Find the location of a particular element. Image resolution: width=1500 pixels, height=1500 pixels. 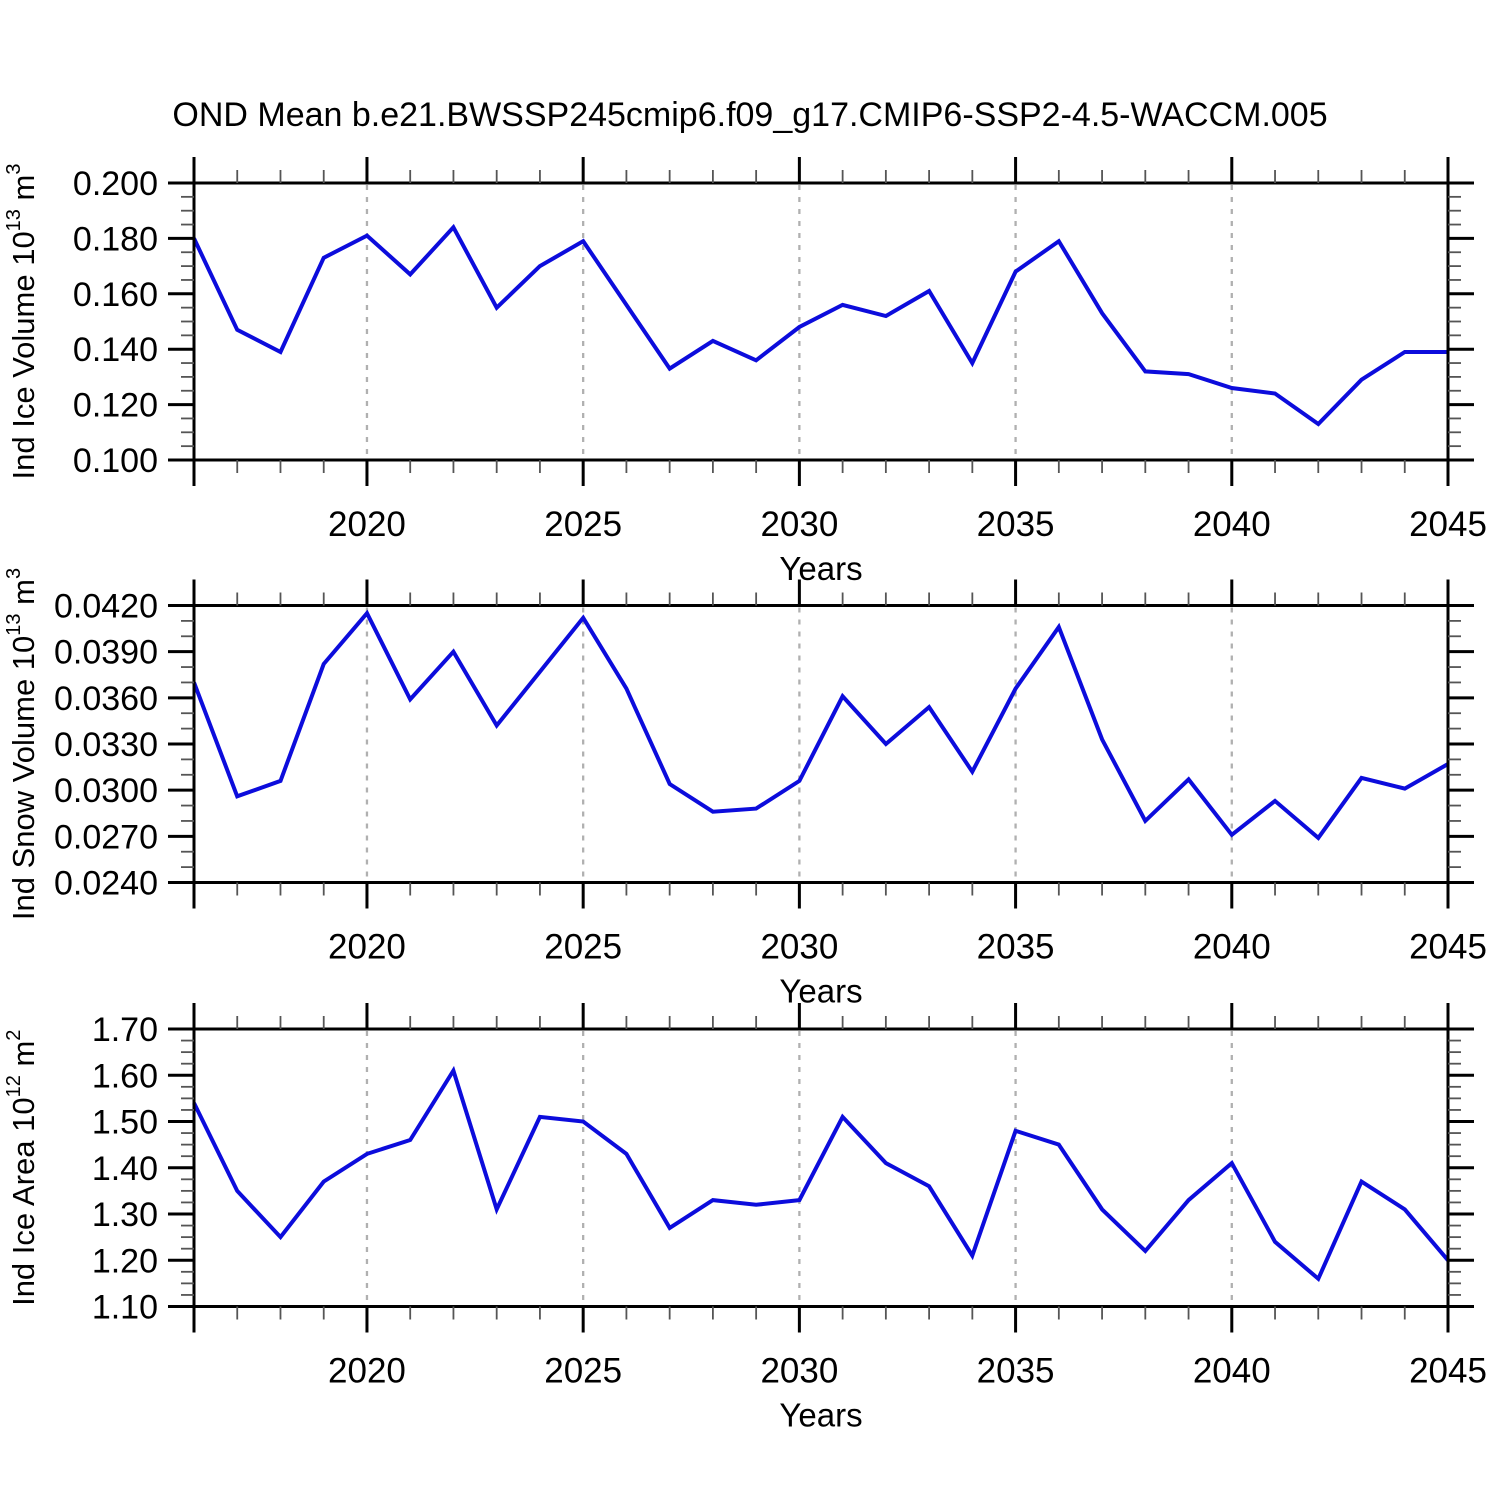

y-tick-label: 0.0420 is located at coordinates (106, 607).